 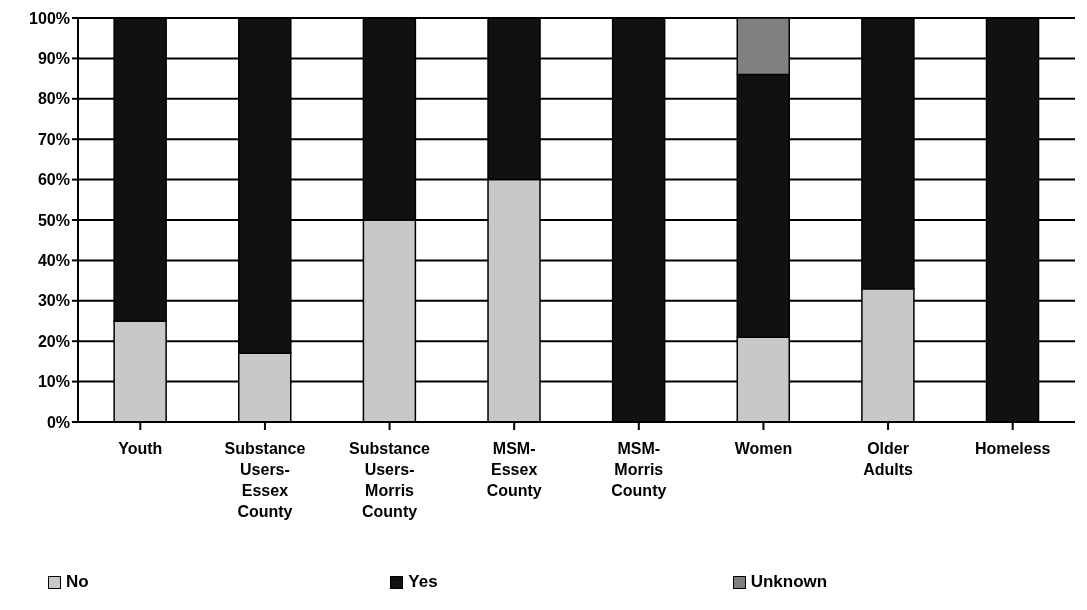 What do you see at coordinates (390, 480) in the screenshot?
I see `x-tick-label: Substance Users-Morris County` at bounding box center [390, 480].